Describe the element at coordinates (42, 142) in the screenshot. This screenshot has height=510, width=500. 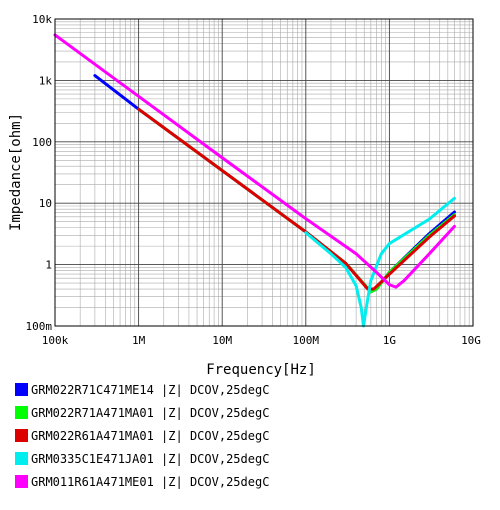
I see `y-tick-label: 100` at that location.